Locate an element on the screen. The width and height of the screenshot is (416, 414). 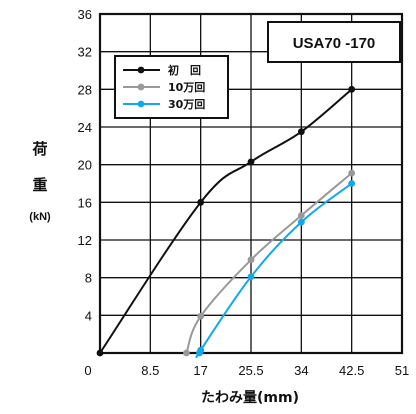
x-tick-label-4: 34 is located at coordinates (301, 370).